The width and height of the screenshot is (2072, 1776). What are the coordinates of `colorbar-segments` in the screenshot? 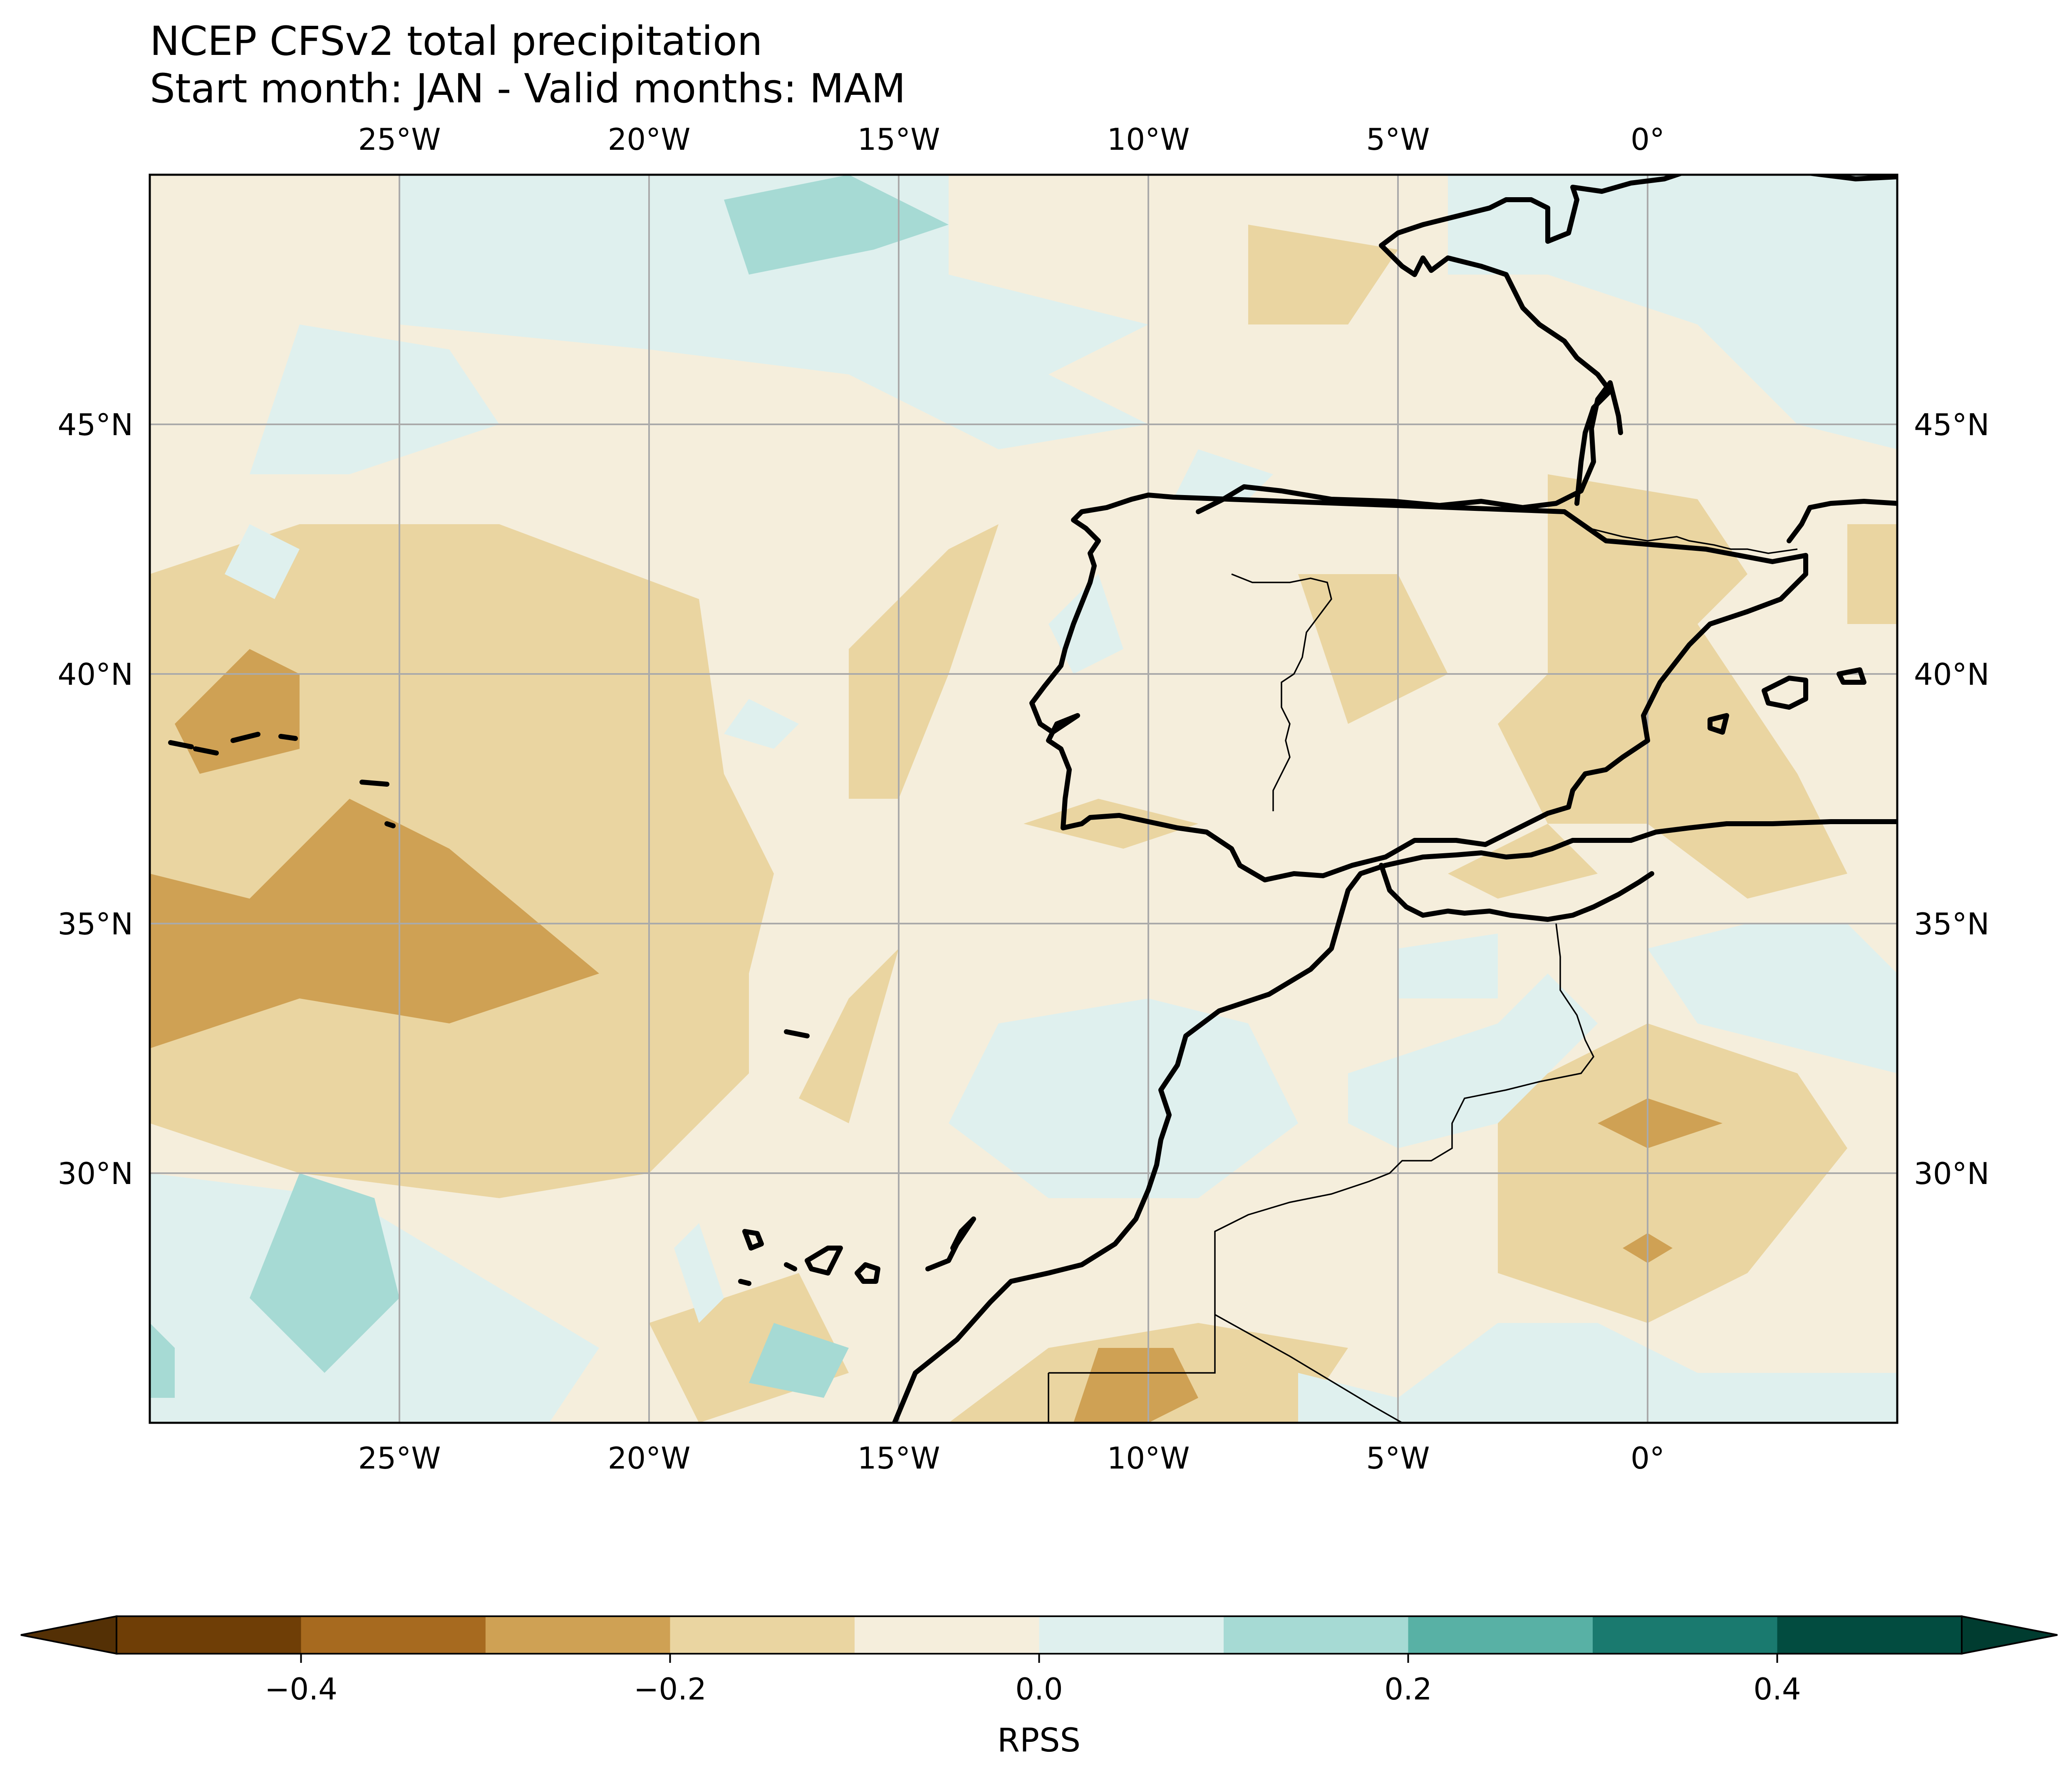 It's located at (1039, 1635).